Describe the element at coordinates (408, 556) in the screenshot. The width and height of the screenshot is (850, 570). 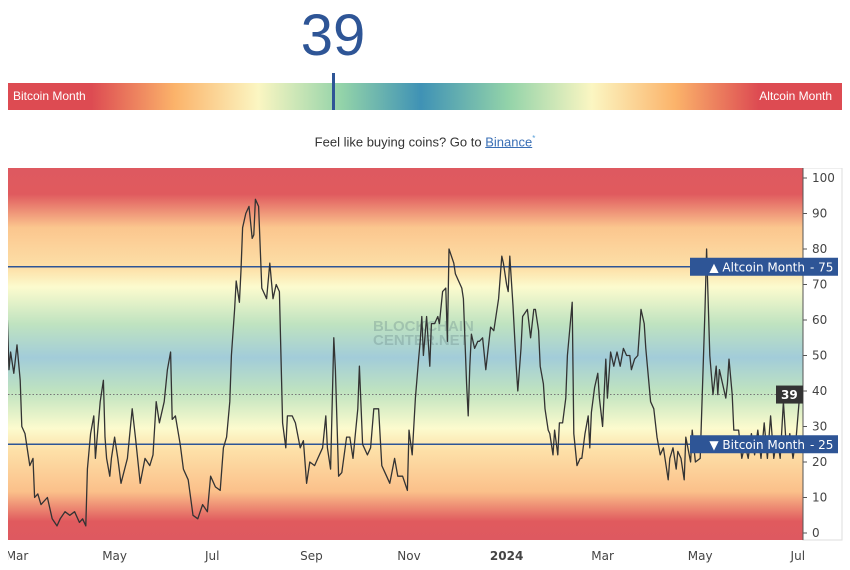
I see `x-tick-label: Nov` at that location.